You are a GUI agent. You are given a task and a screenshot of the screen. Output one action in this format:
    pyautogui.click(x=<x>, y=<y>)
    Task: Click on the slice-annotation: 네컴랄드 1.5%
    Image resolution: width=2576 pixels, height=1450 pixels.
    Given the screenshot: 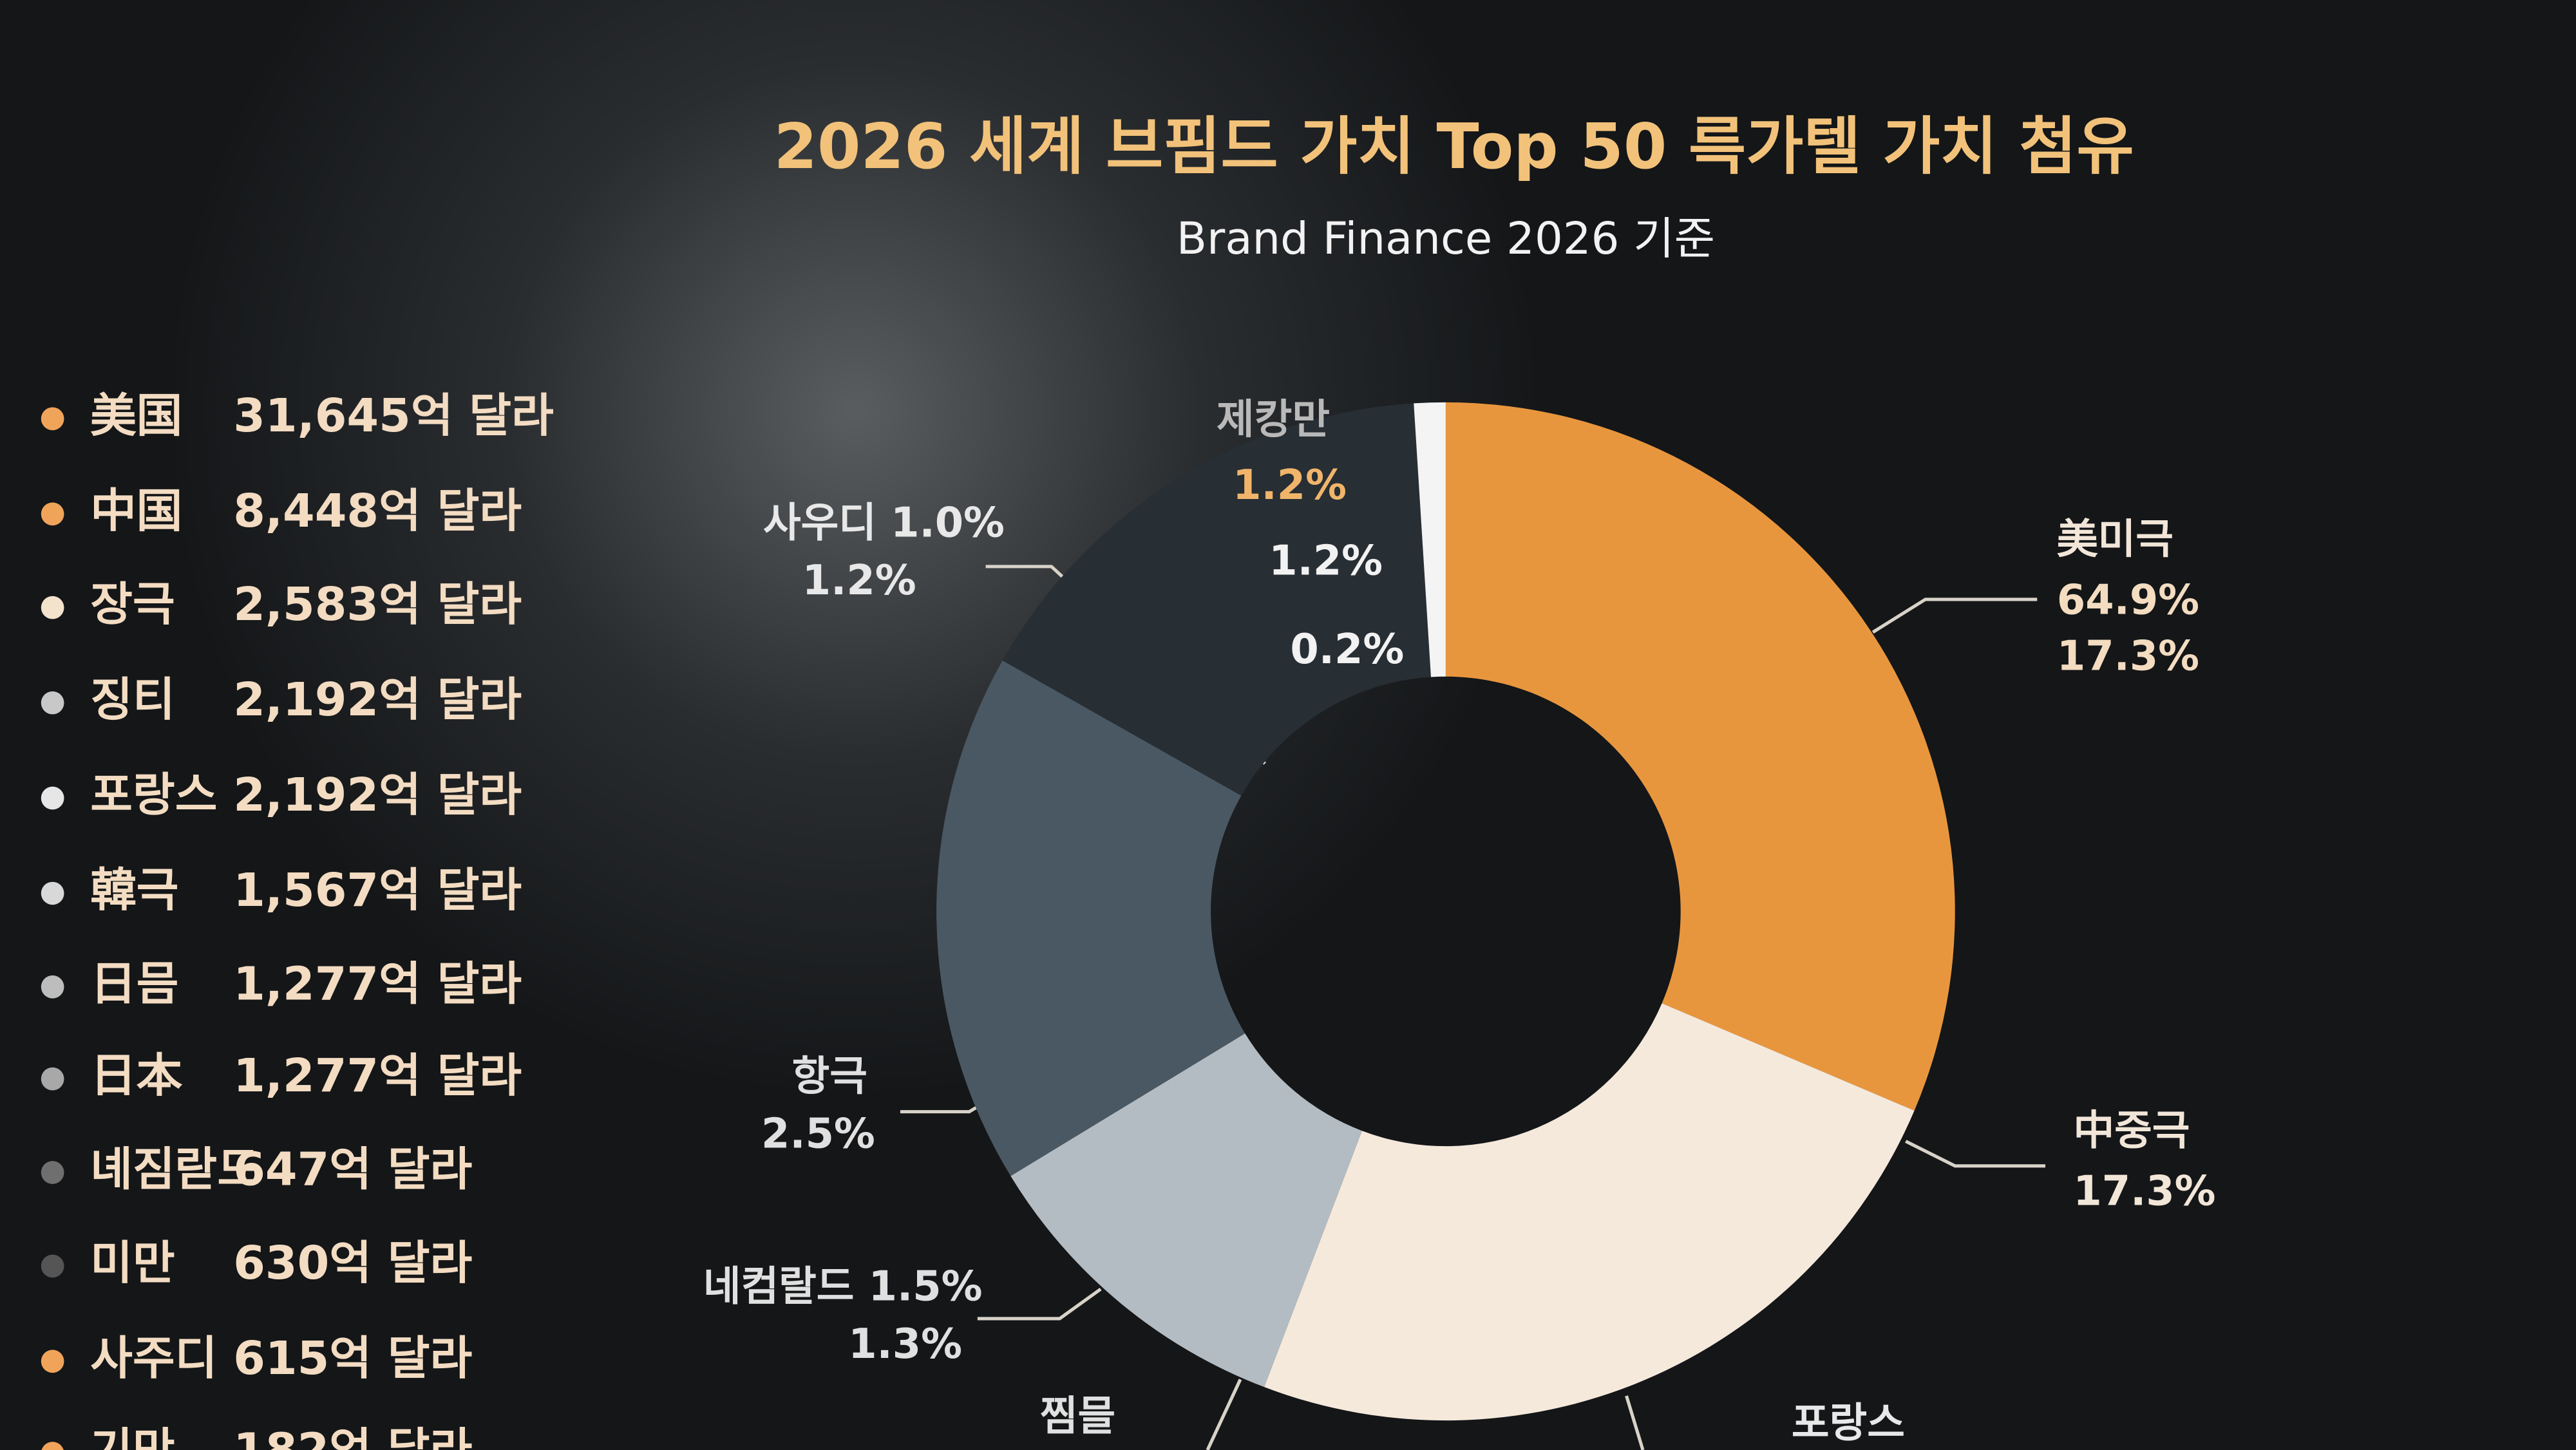 What is the action you would take?
    pyautogui.click(x=843, y=1287)
    